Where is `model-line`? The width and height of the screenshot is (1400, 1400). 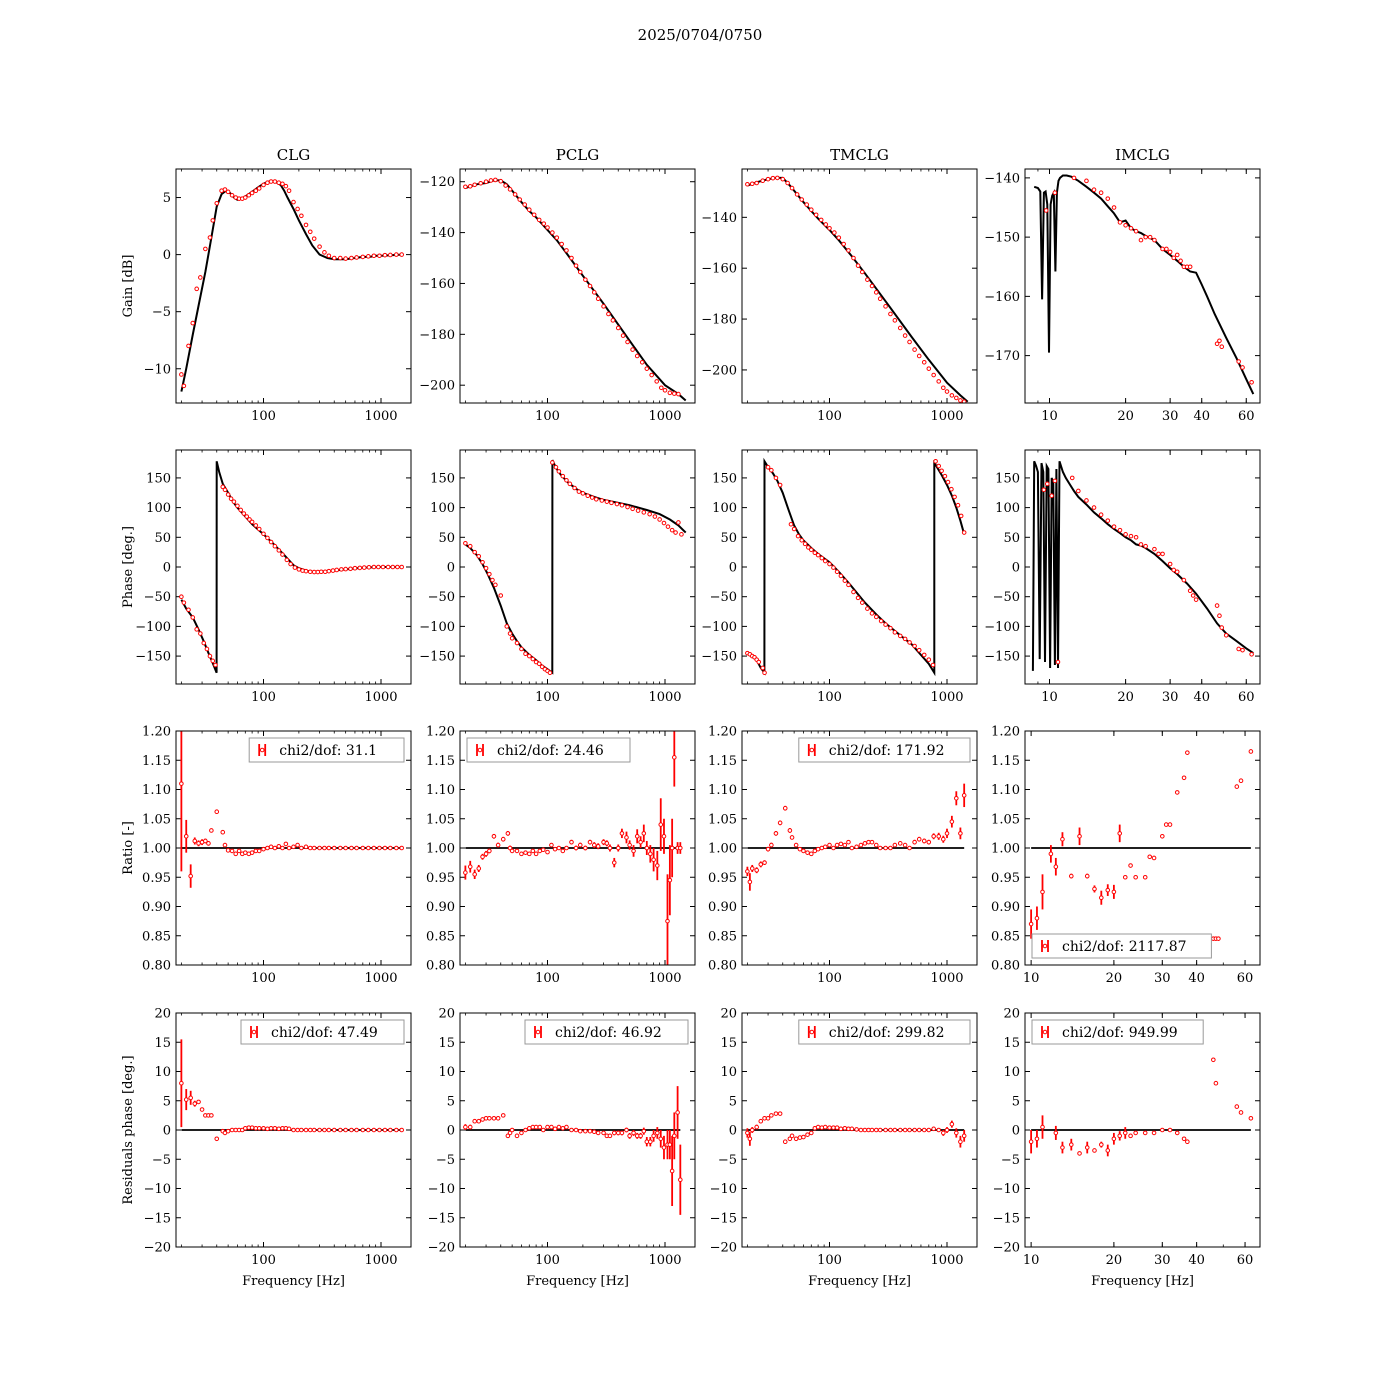 model-line is located at coordinates (575, 567).